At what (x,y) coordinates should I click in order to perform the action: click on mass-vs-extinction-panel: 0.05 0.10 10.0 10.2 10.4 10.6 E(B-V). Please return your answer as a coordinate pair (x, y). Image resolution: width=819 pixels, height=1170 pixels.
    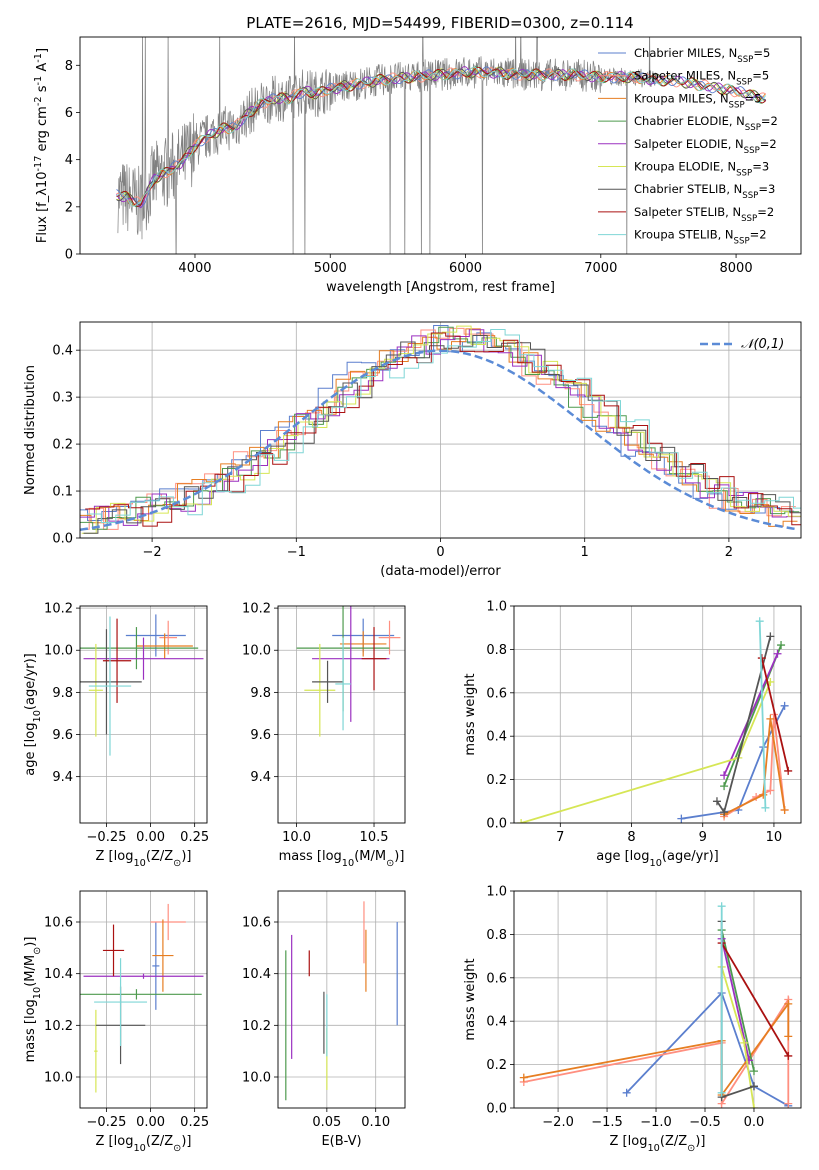
    Looking at the image, I should click on (324, 1019).